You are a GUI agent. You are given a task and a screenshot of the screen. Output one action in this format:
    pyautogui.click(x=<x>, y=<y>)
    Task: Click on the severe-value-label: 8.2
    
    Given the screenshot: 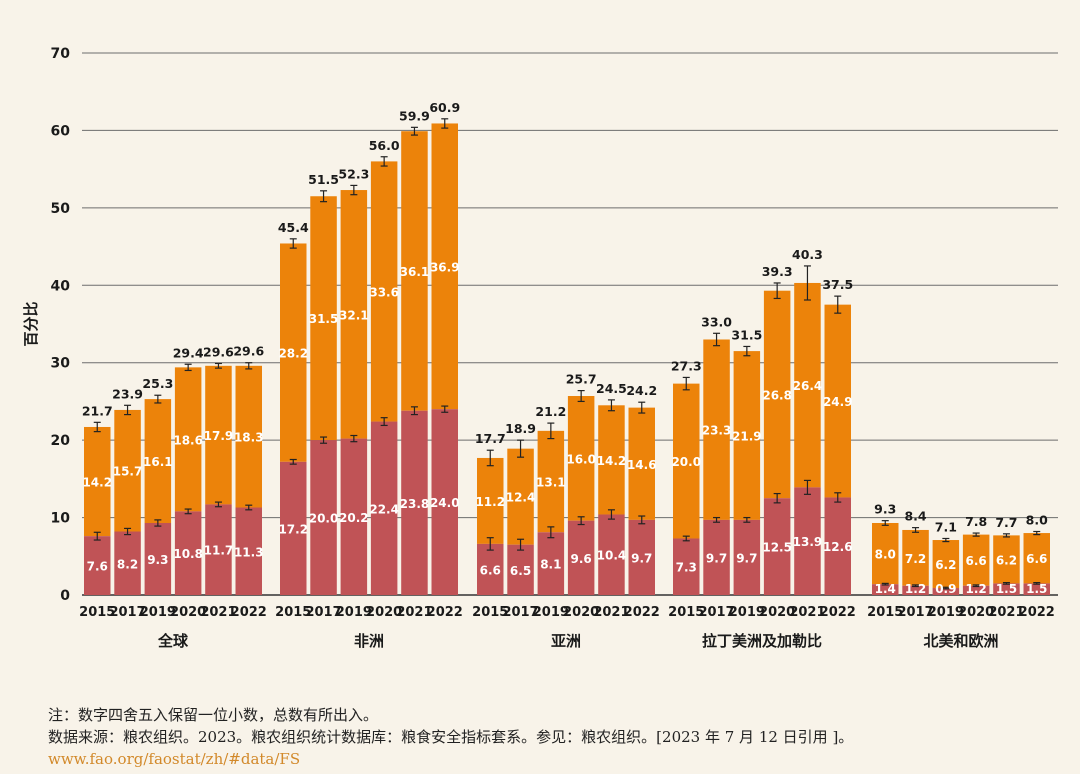 What is the action you would take?
    pyautogui.click(x=127, y=564)
    